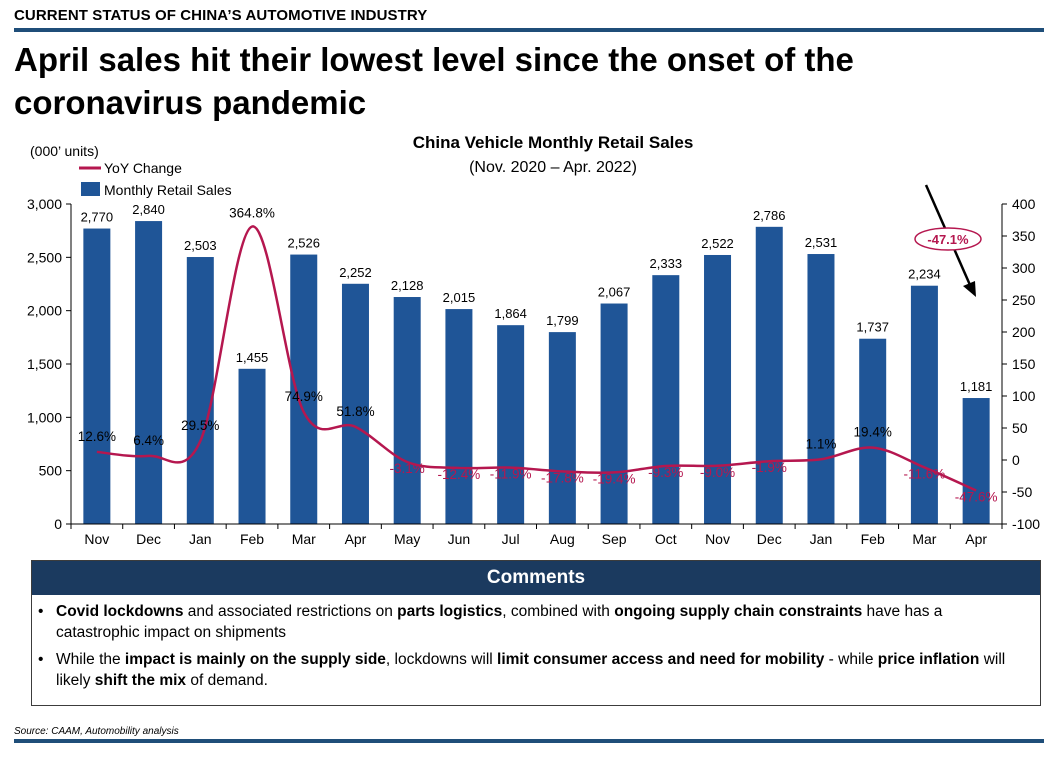 This screenshot has width=1058, height=758. Describe the element at coordinates (821, 443) in the screenshot. I see `yoy-value-label: 1.1%` at that location.